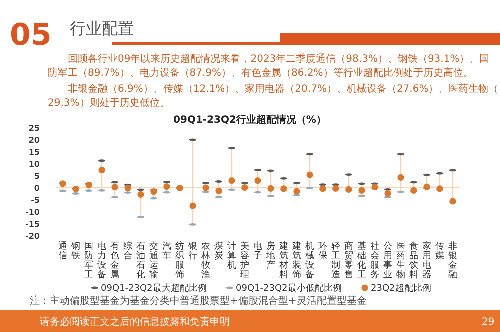  Describe the element at coordinates (427, 260) in the screenshot. I see `x-tick-label: 家用电器` at that location.